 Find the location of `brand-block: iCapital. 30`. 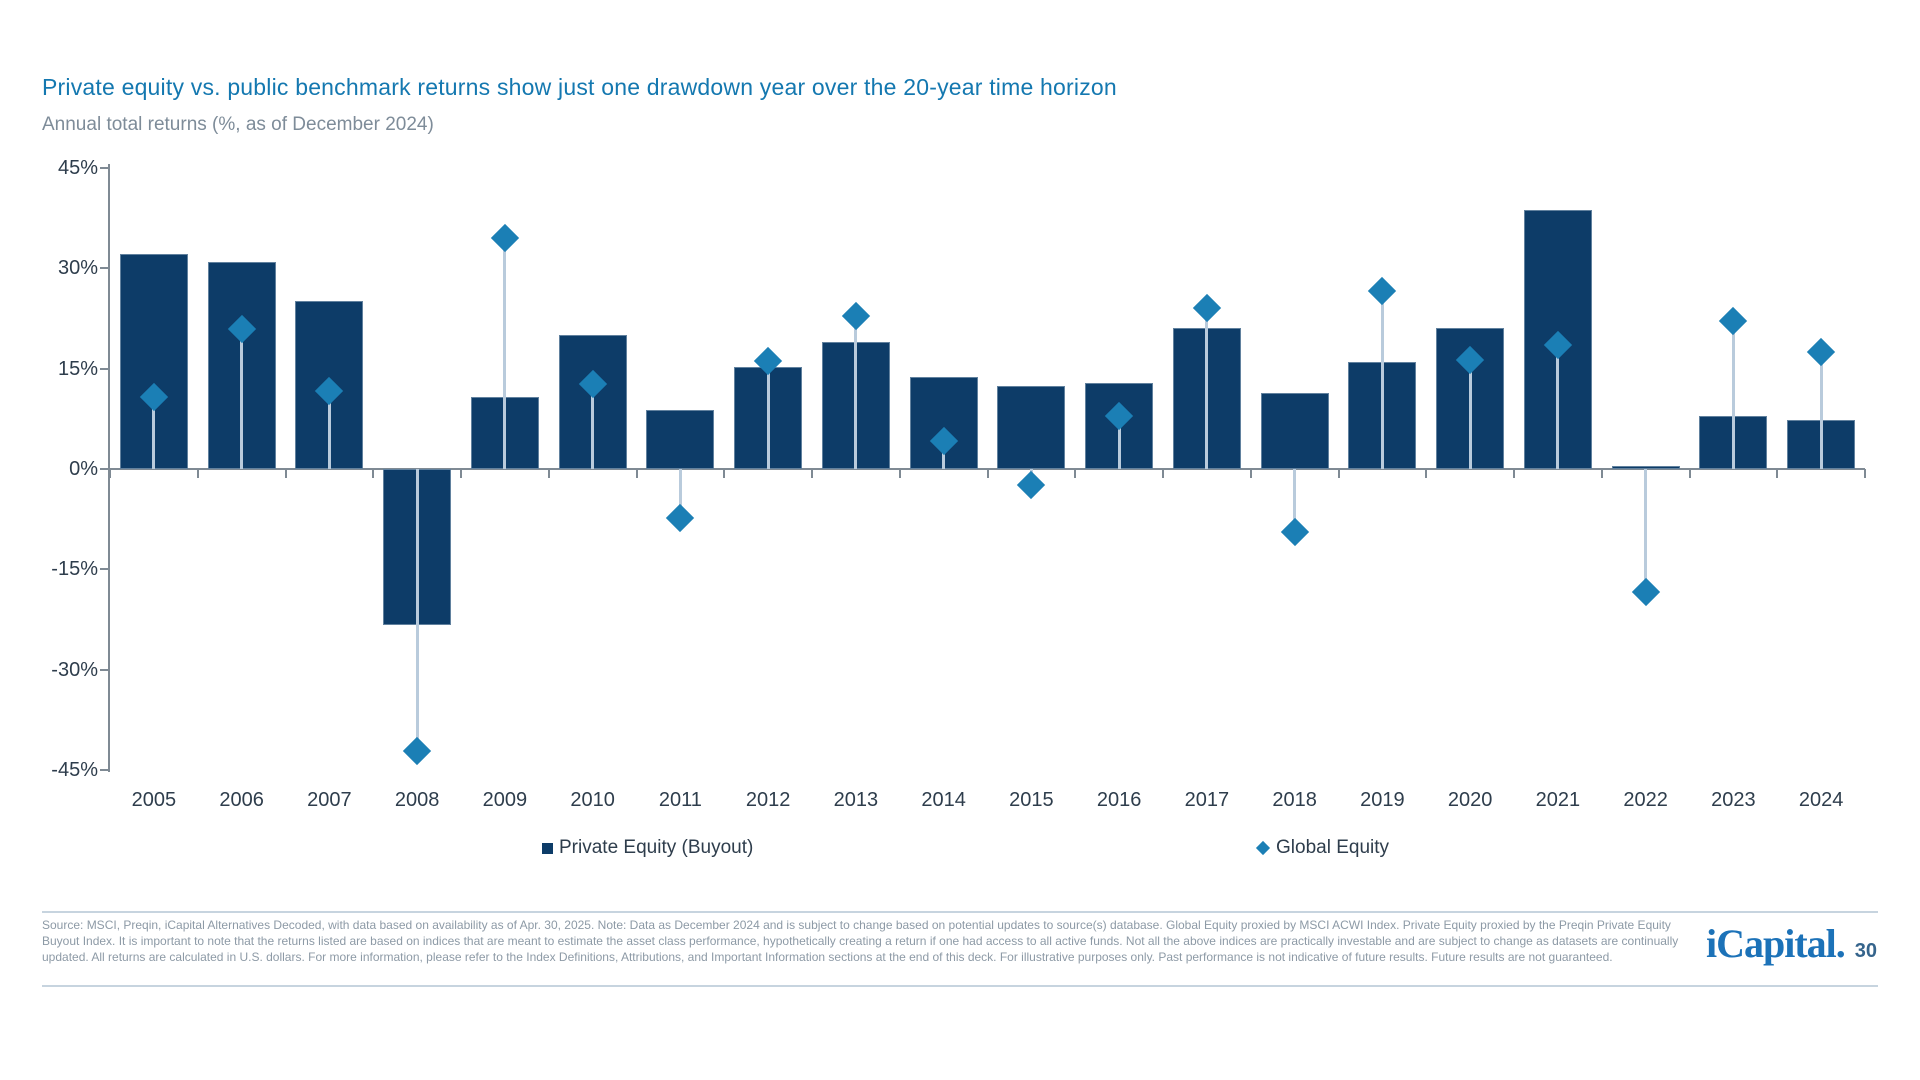

brand-block: iCapital. 30 is located at coordinates (1791, 943).